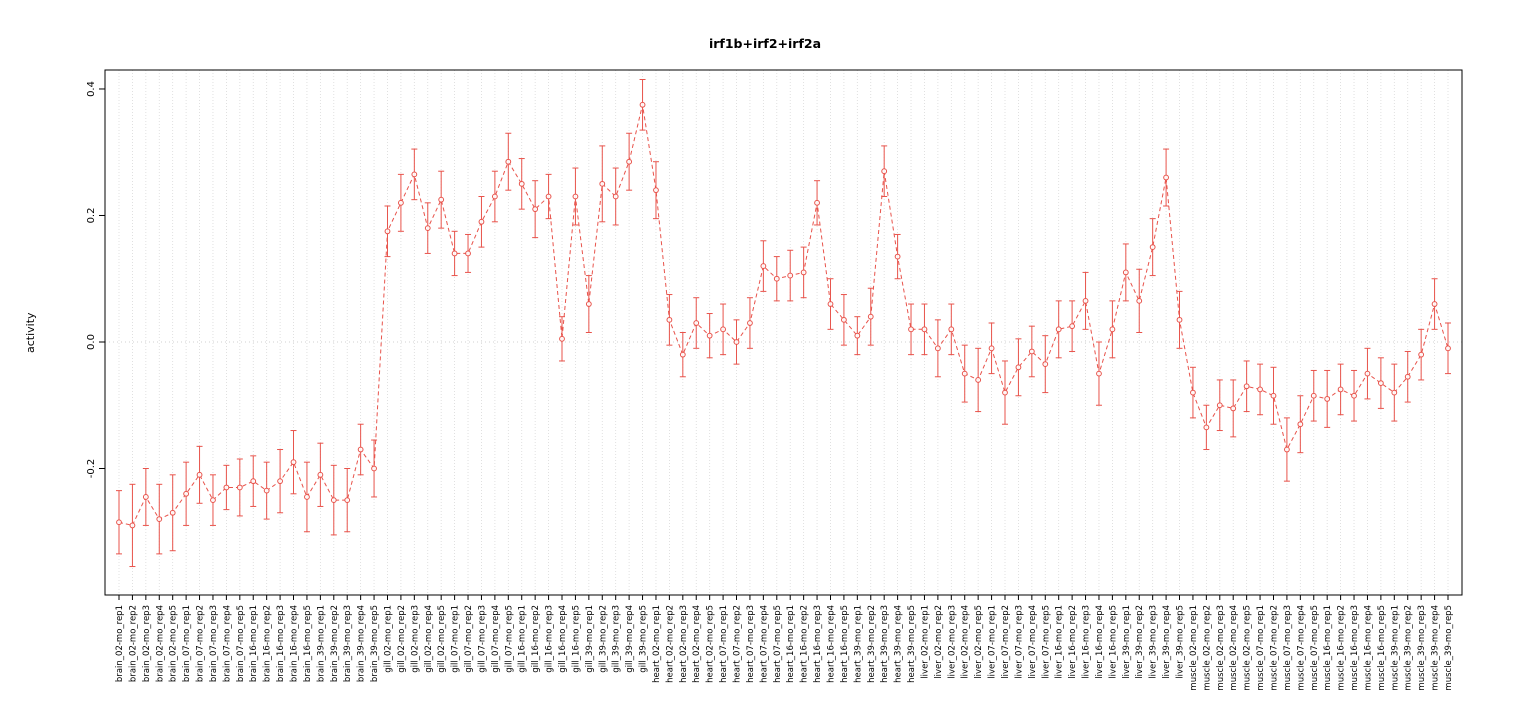  What do you see at coordinates (751, 644) in the screenshot?
I see `x-tick-label: heart_07-mo_rep3` at bounding box center [751, 644].